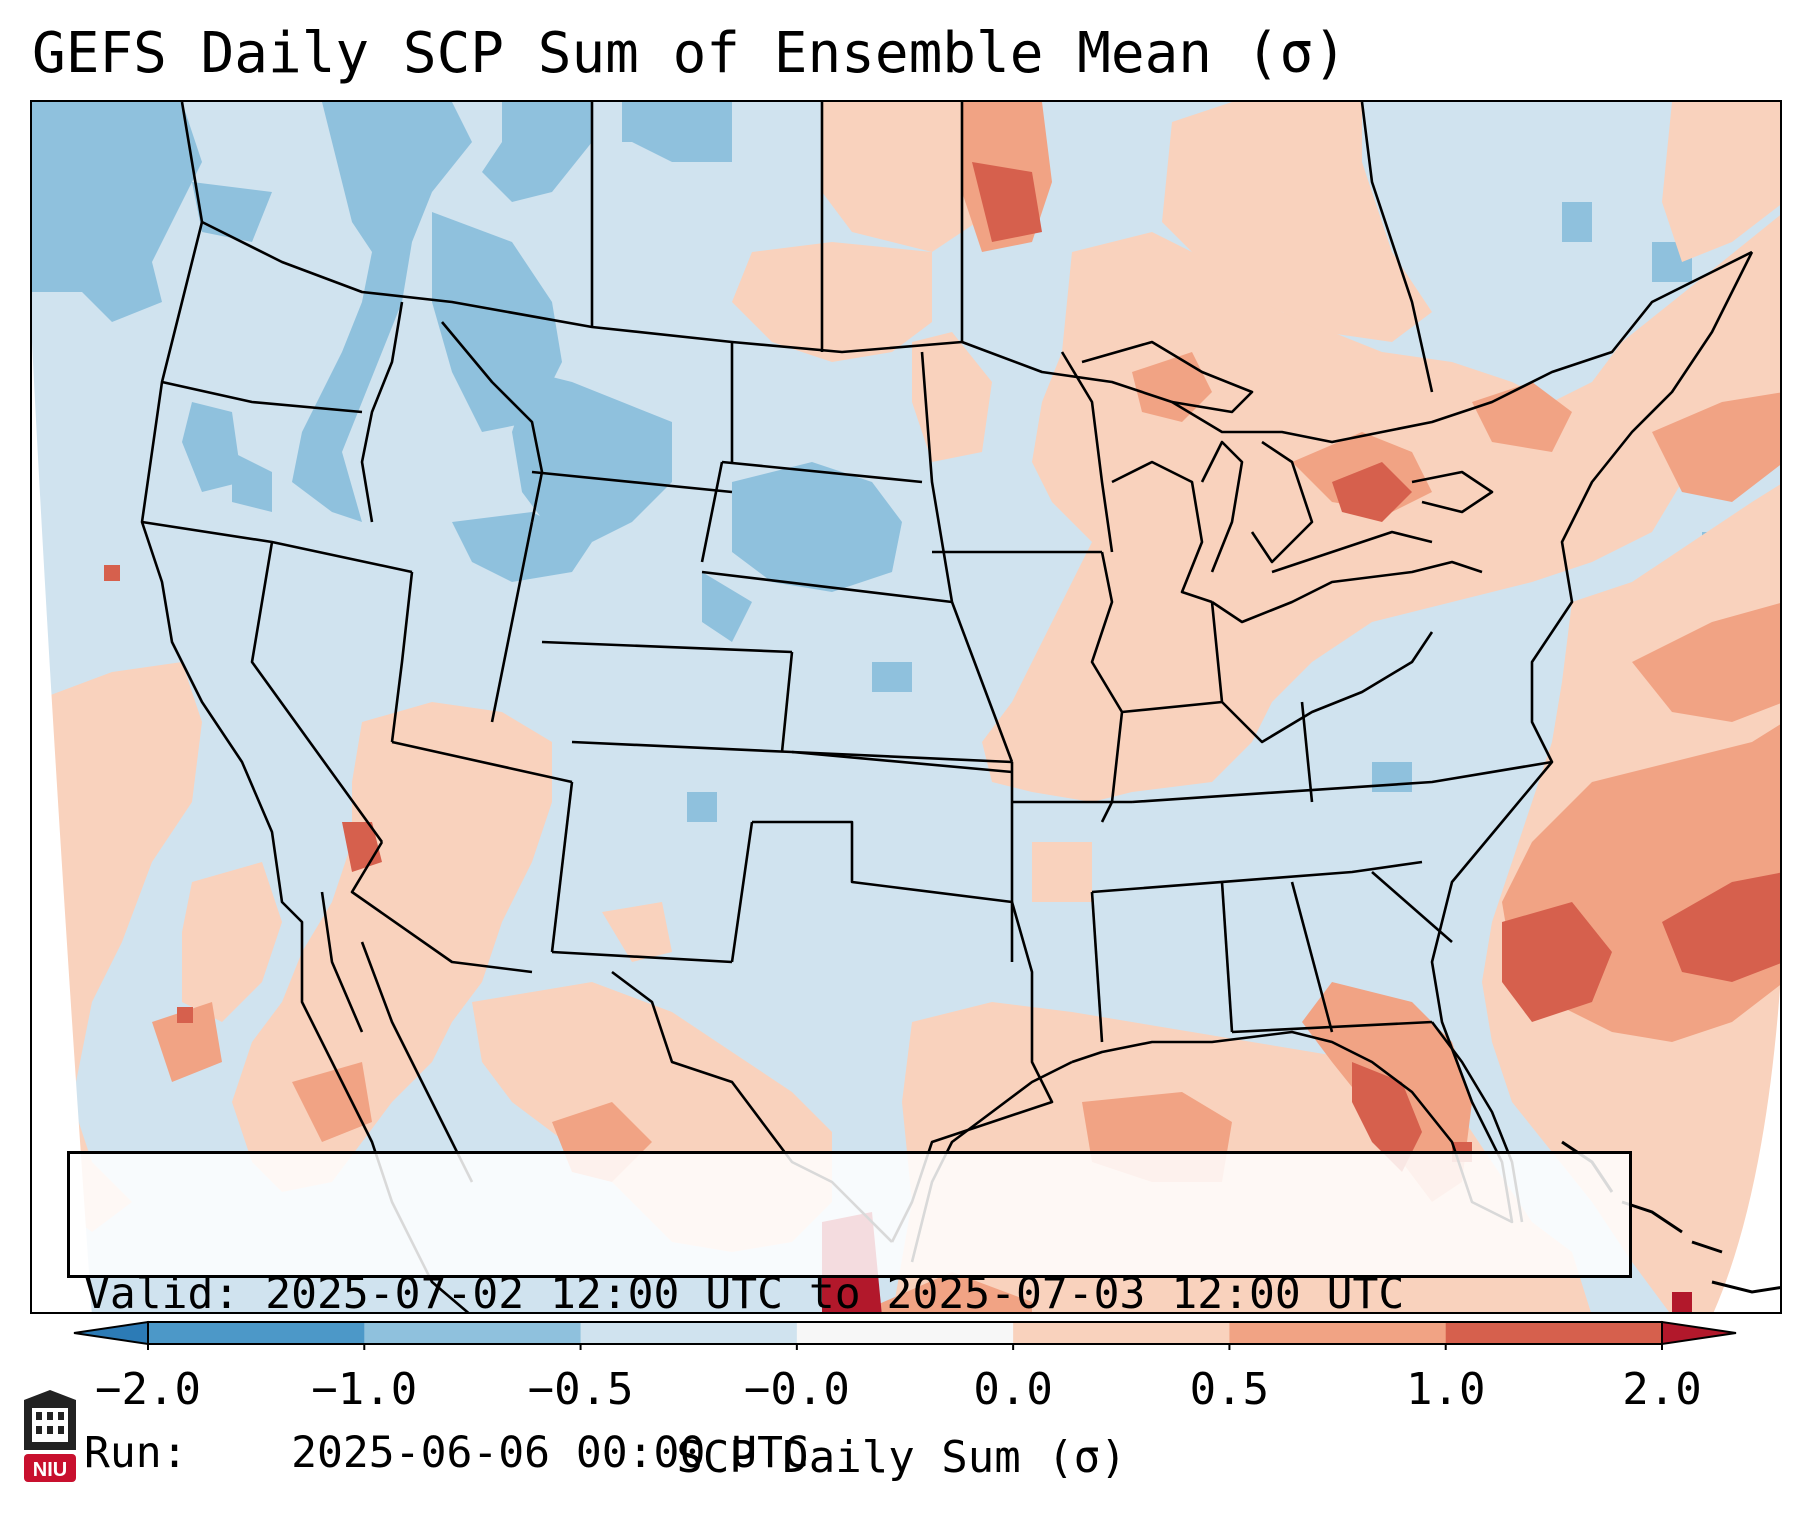 The height and width of the screenshot is (1533, 1803). What do you see at coordinates (50, 1436) in the screenshot?
I see `niu-logo: NIU` at bounding box center [50, 1436].